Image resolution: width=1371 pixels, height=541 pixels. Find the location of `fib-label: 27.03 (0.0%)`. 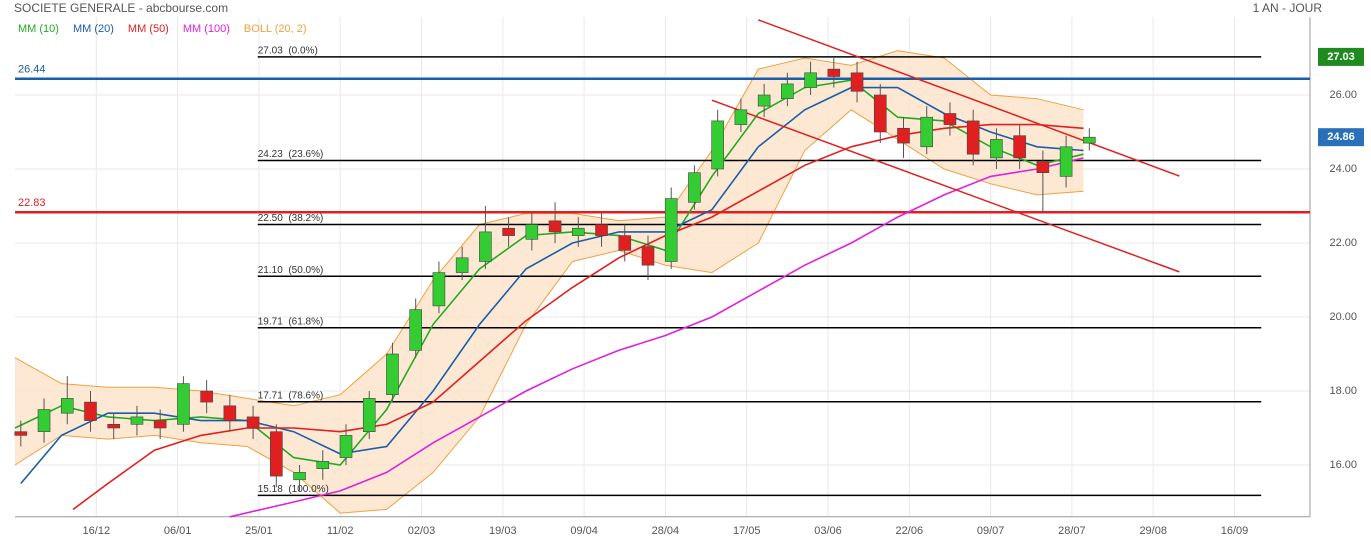

fib-label: 27.03 (0.0%) is located at coordinates (288, 51).